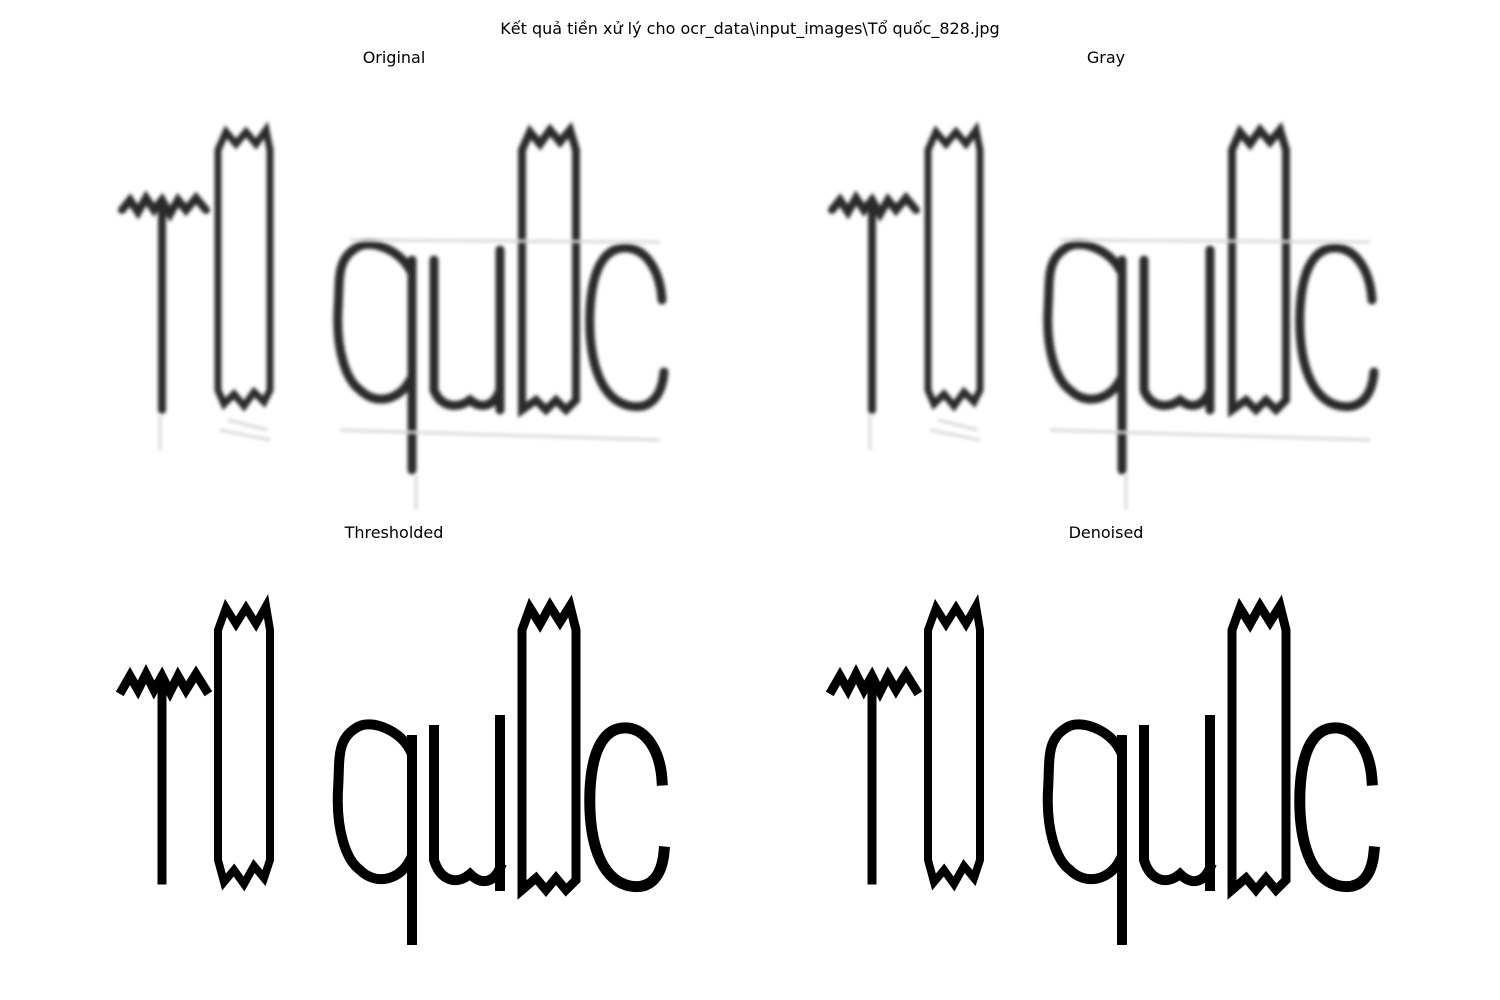 This screenshot has width=1500, height=1000. I want to click on word-image-thresholded, so click(392, 769).